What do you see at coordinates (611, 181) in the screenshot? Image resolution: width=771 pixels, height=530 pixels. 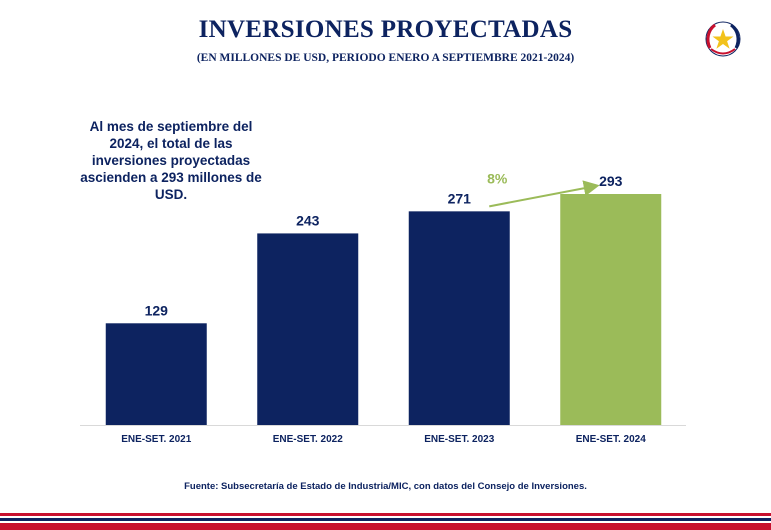 I see `bar-value-label: 293` at bounding box center [611, 181].